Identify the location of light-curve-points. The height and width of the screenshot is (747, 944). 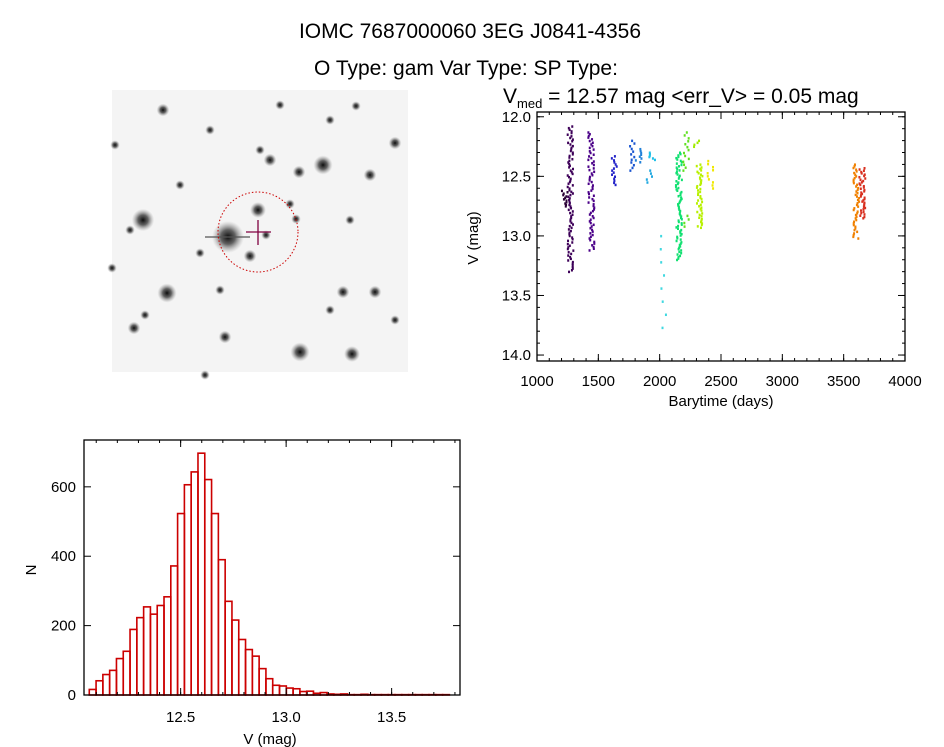
(713, 227).